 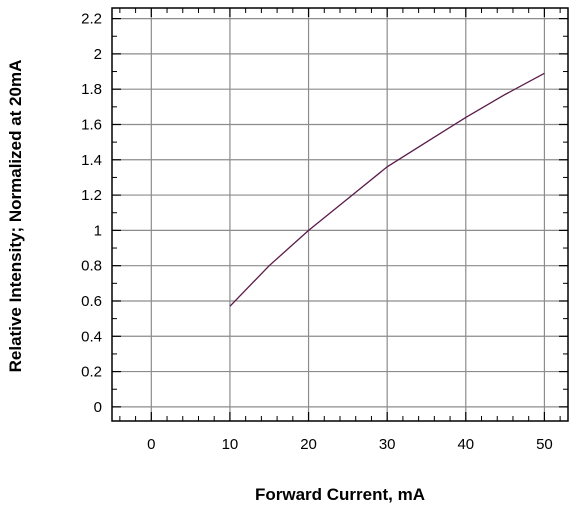 I want to click on y-tick-label: 2.2, so click(x=91, y=19).